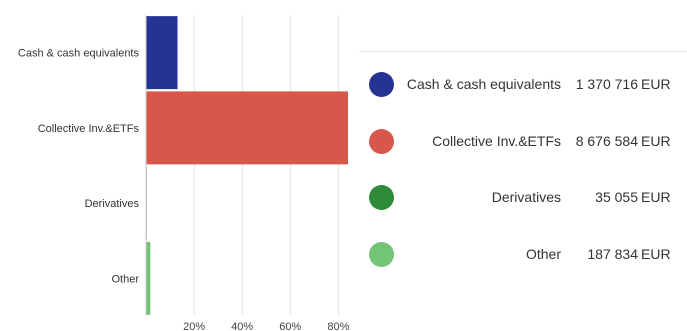 The height and width of the screenshot is (331, 687). I want to click on legend-value: 187 834, so click(612, 254).